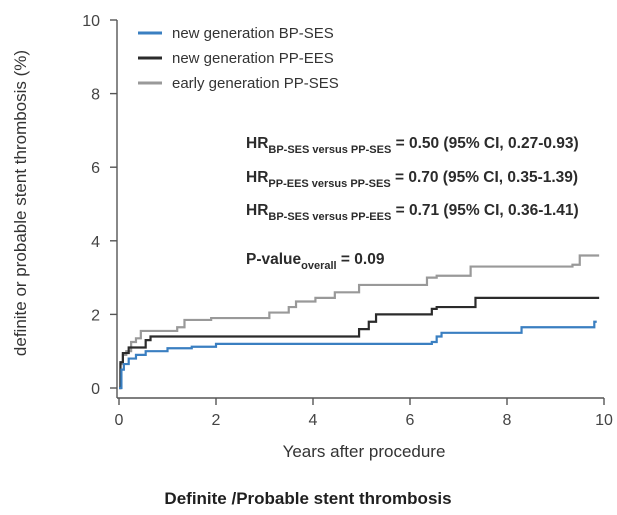 The width and height of the screenshot is (617, 515). I want to click on annotation-value: = 0.09, so click(361, 259).